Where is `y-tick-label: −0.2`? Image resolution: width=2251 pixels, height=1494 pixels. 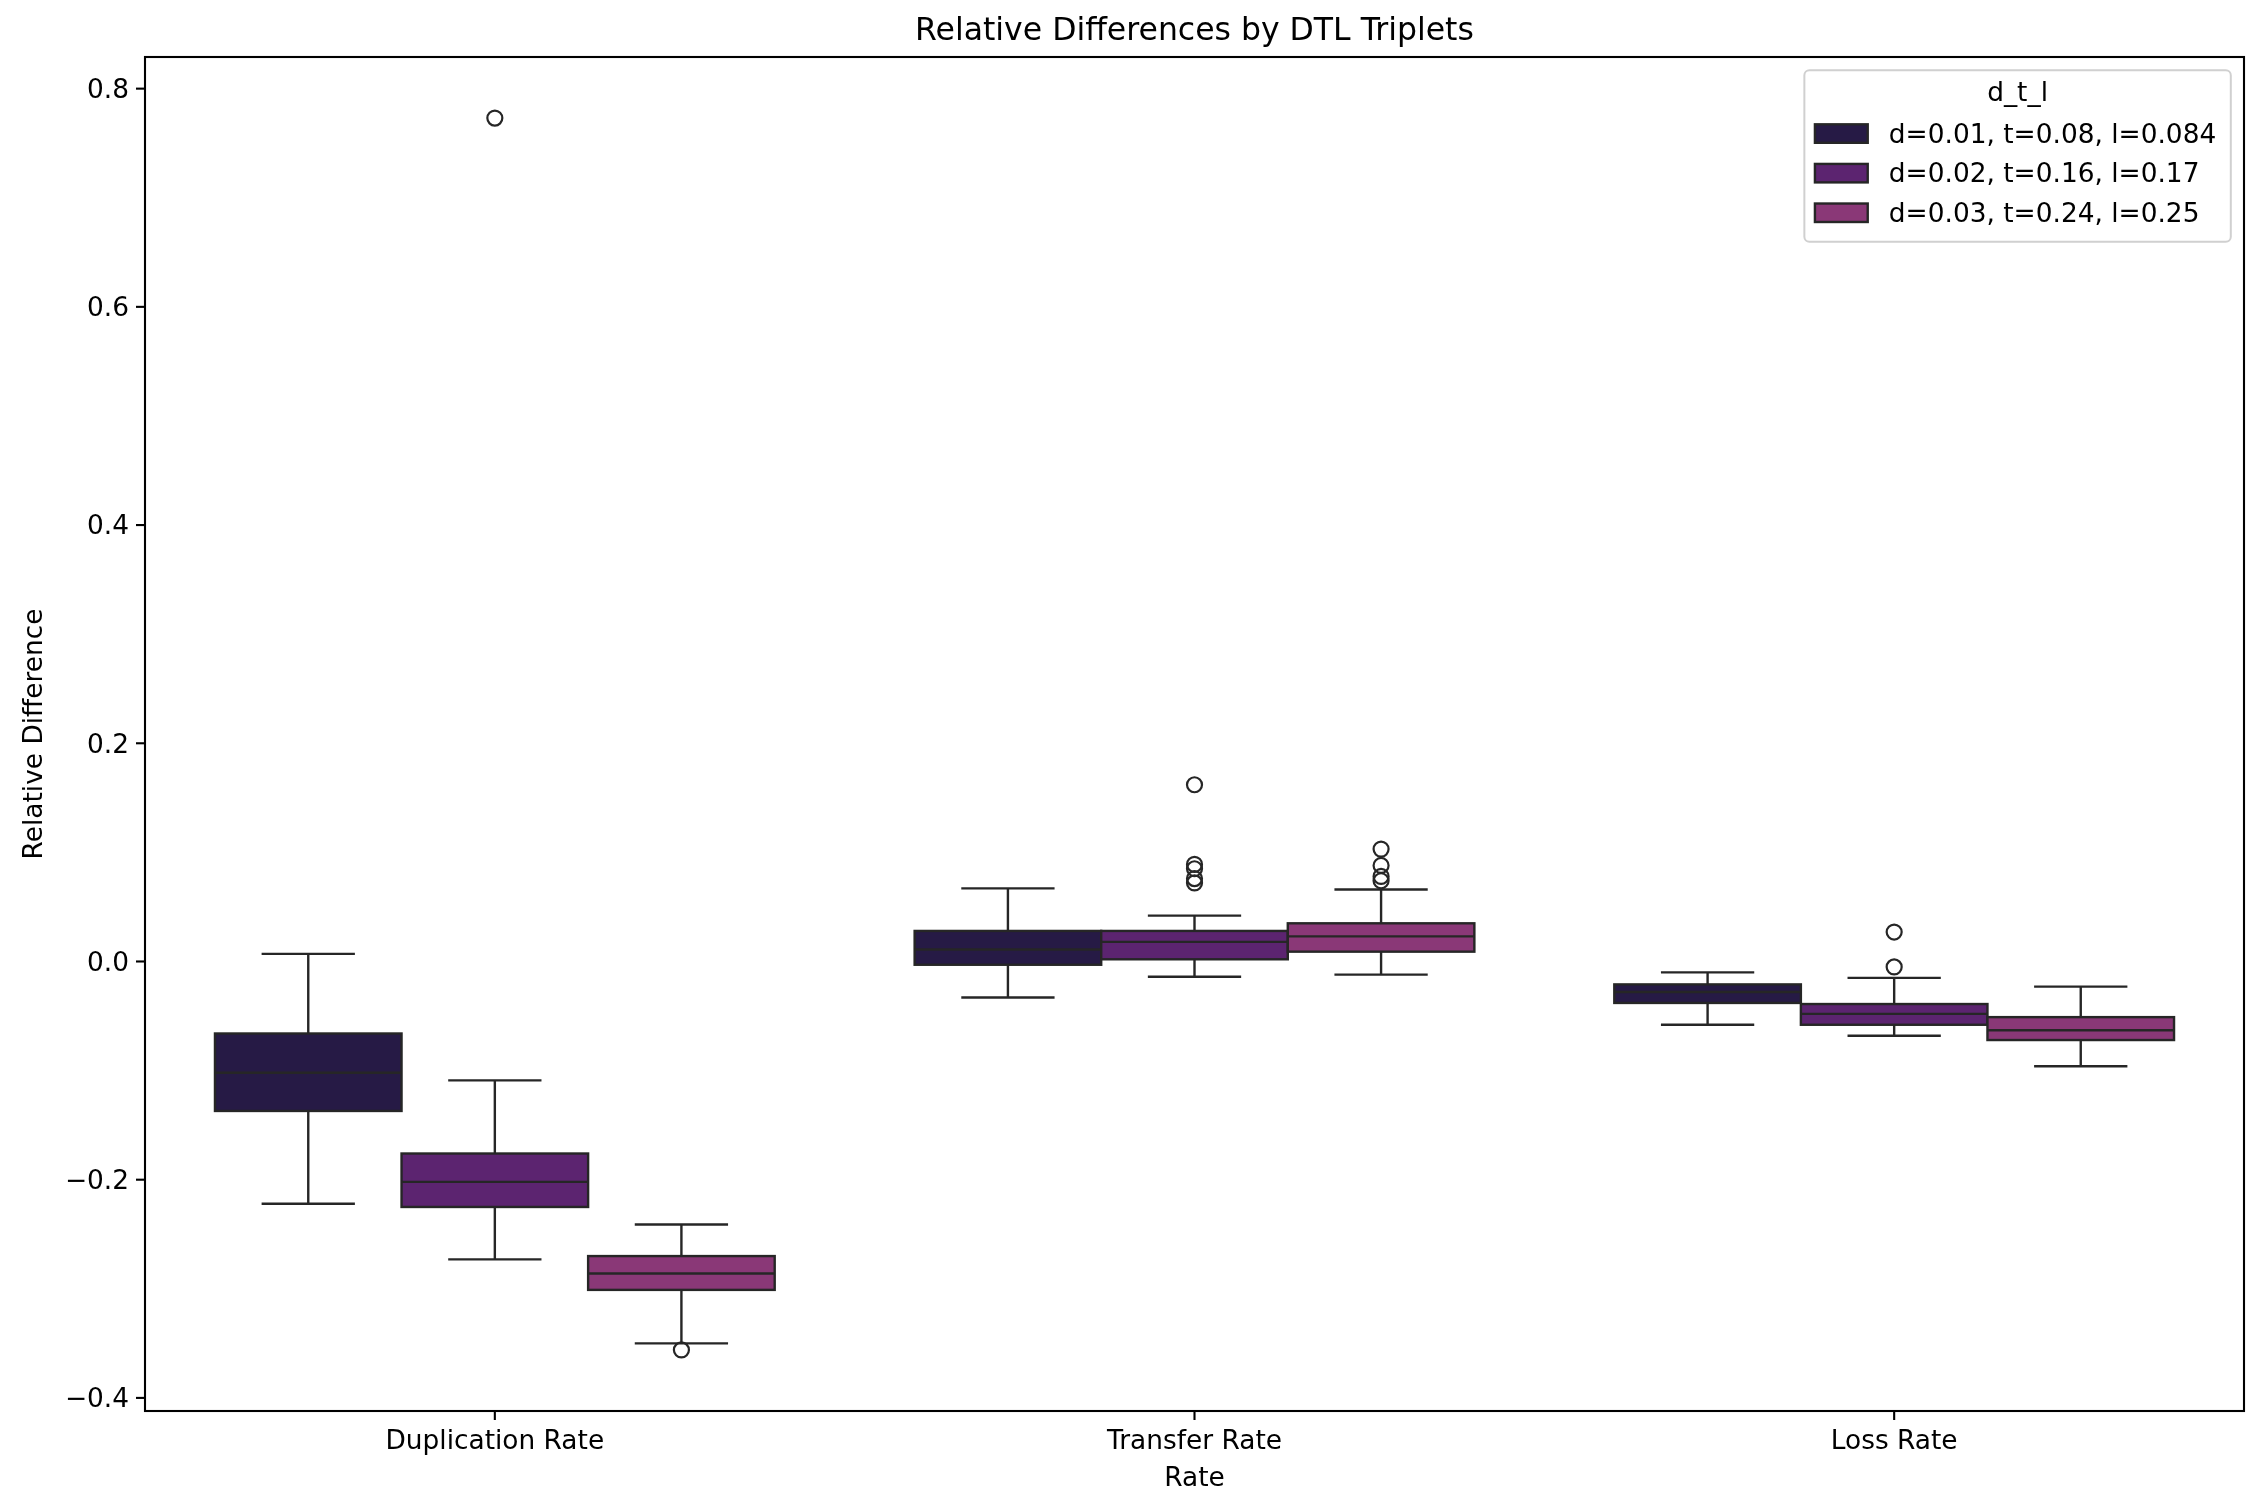 y-tick-label: −0.2 is located at coordinates (96, 1179).